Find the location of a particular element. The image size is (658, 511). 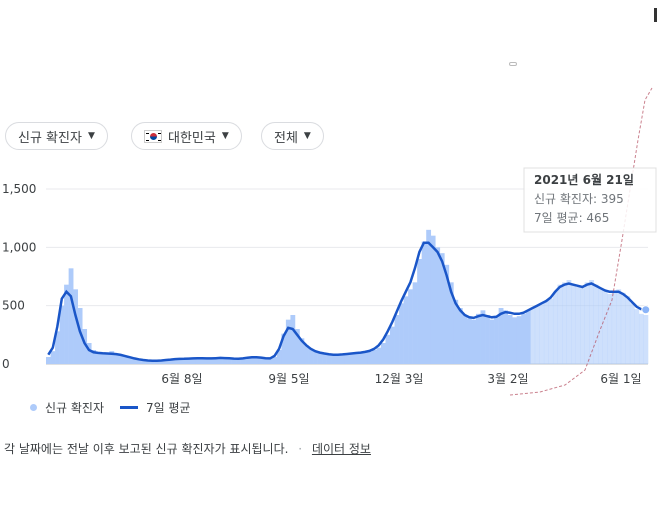

tooltip-avg: 7일 평균: 465 is located at coordinates (571, 218).